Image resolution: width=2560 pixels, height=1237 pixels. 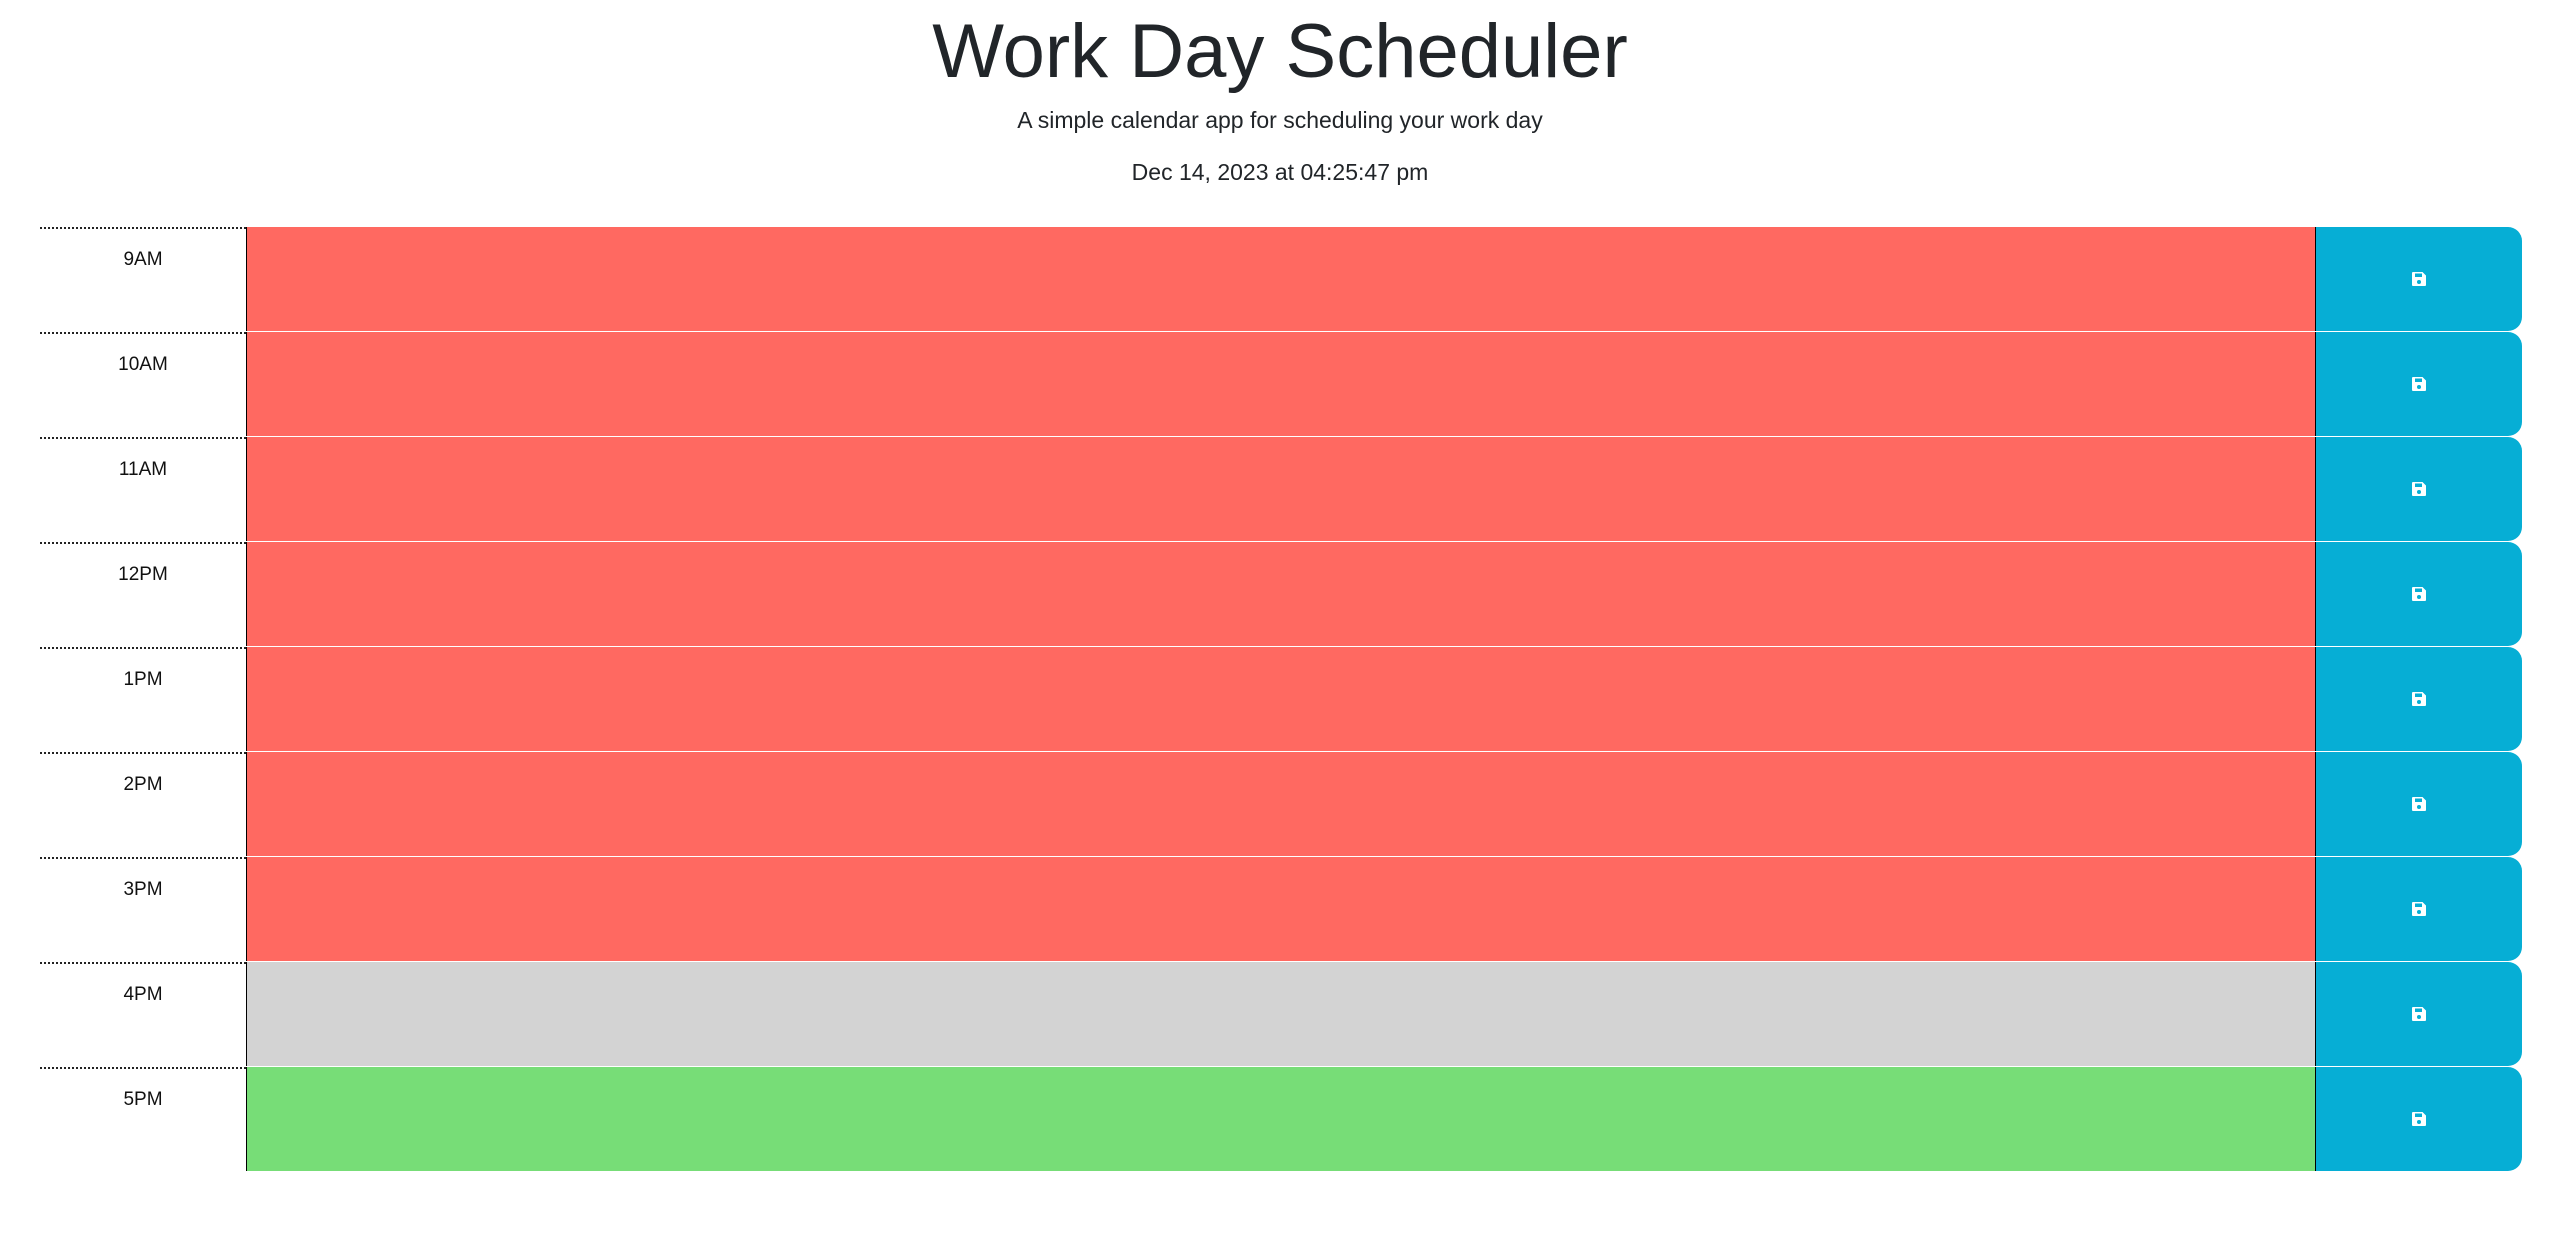 I want to click on time-block-row: 9AM, so click(x=1281, y=279).